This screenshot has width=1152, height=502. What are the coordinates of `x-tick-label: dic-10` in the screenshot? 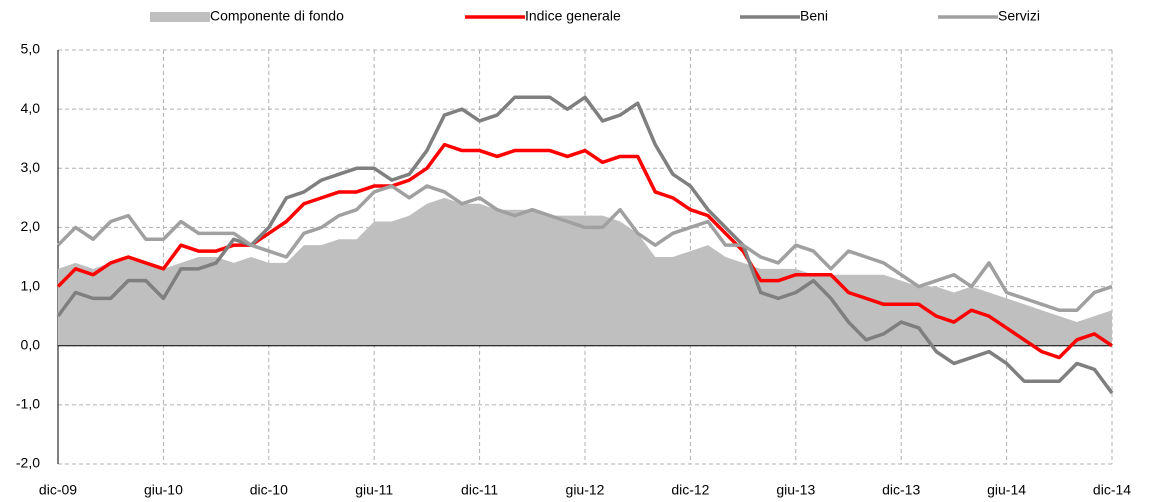 It's located at (269, 490).